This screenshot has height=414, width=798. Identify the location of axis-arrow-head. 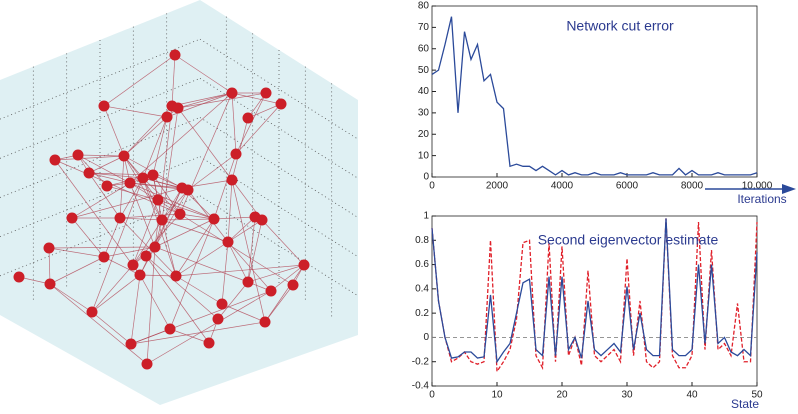
(789, 189).